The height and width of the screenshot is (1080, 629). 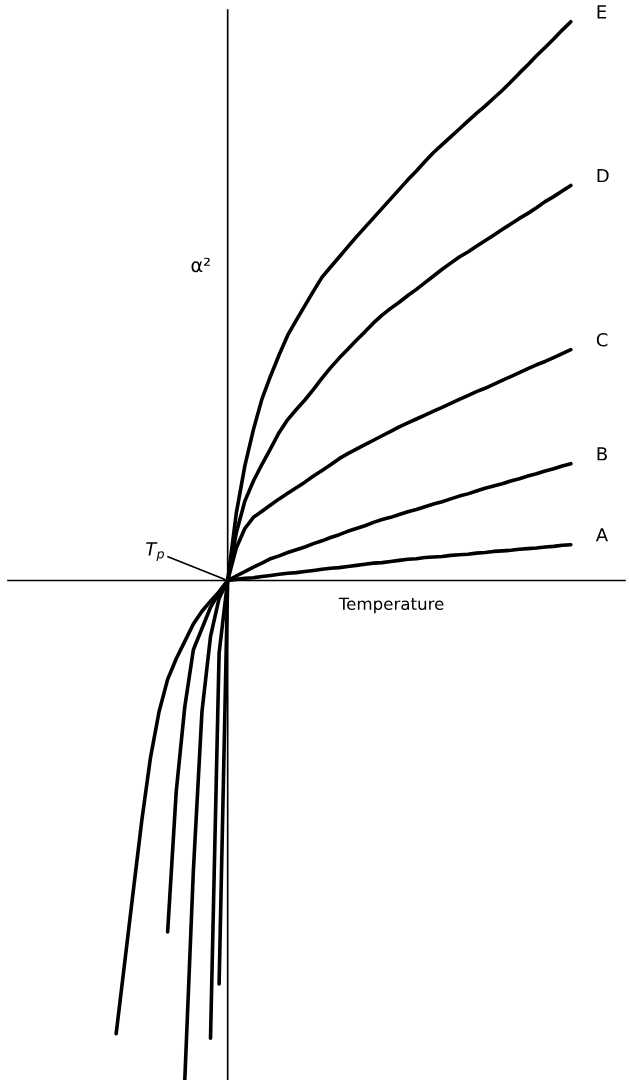 What do you see at coordinates (602, 339) in the screenshot?
I see `series-label: C` at bounding box center [602, 339].